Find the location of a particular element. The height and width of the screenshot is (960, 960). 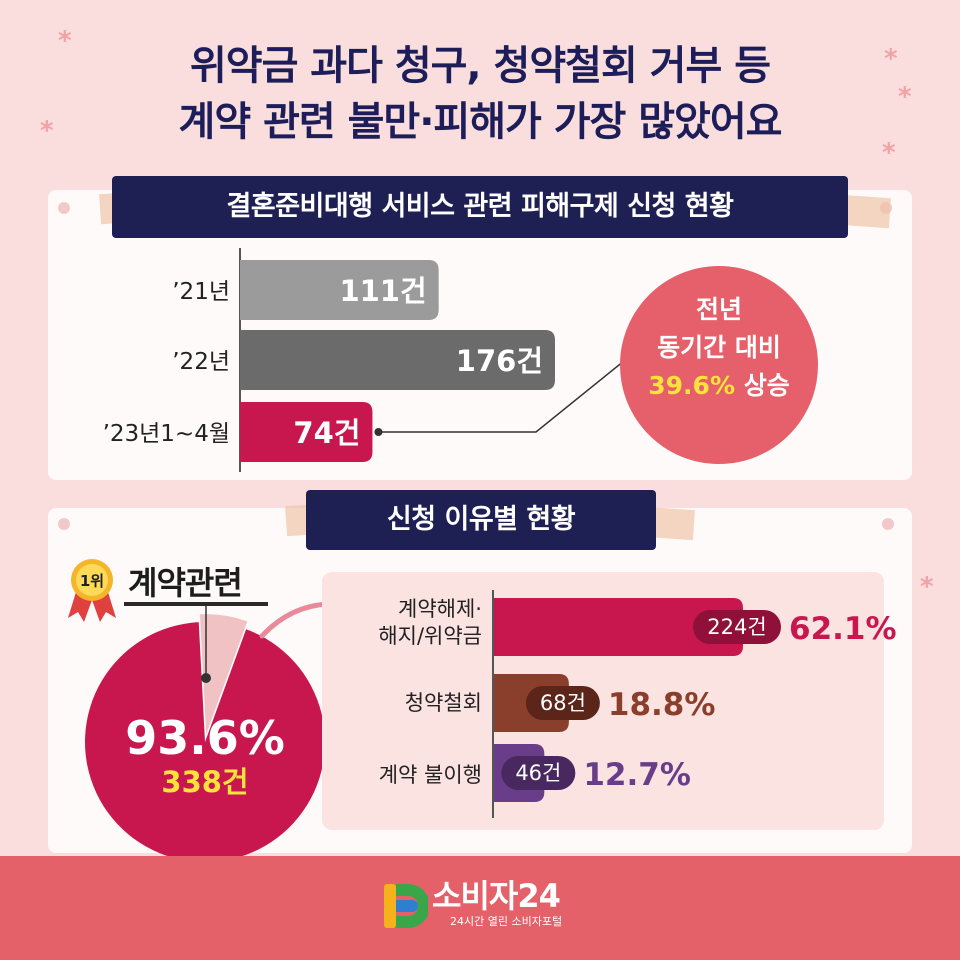

rank-underline is located at coordinates (196, 604).